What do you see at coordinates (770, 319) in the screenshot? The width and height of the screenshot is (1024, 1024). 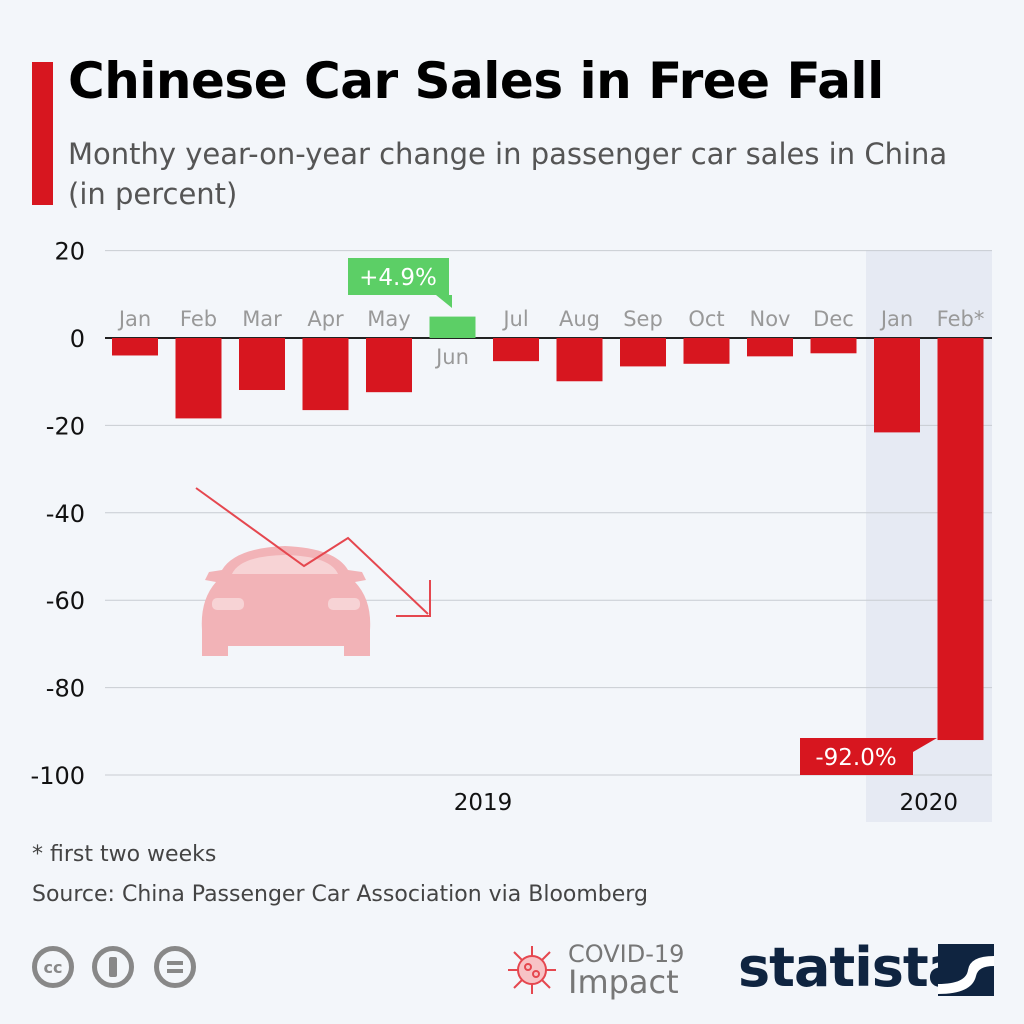 I see `x-tick-label: Nov` at bounding box center [770, 319].